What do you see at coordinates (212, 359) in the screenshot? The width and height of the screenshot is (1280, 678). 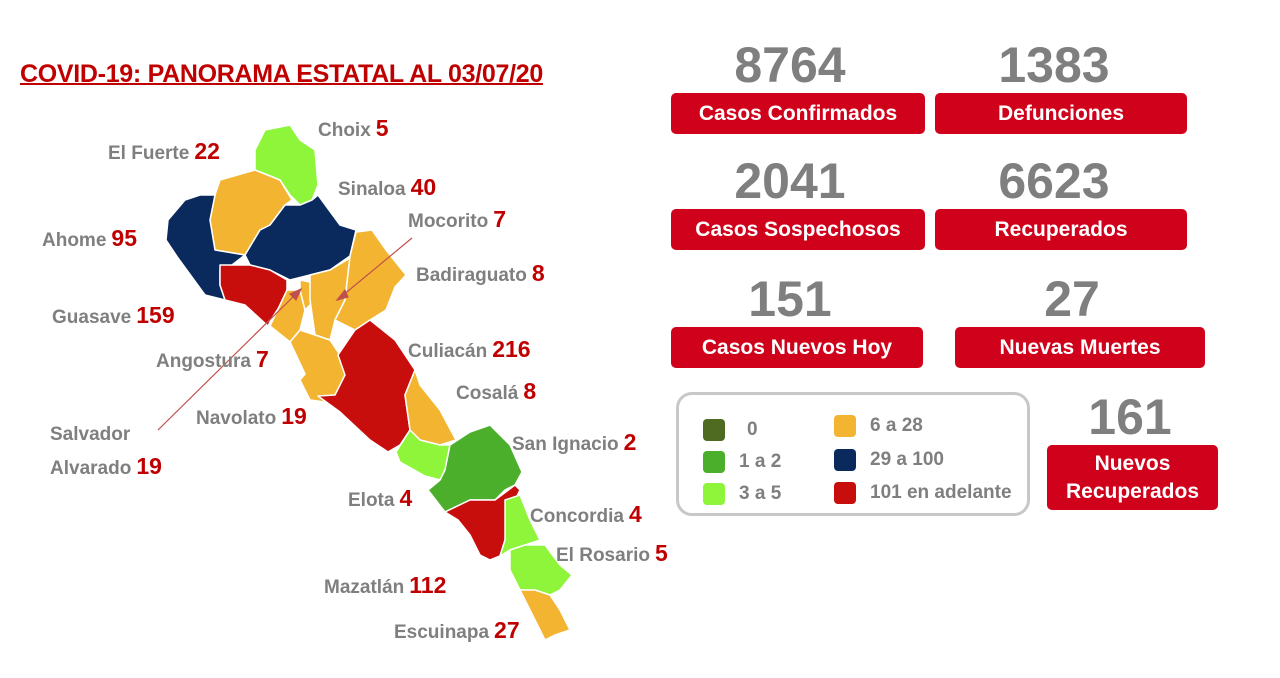 I see `label-angostura: Angostura 7` at bounding box center [212, 359].